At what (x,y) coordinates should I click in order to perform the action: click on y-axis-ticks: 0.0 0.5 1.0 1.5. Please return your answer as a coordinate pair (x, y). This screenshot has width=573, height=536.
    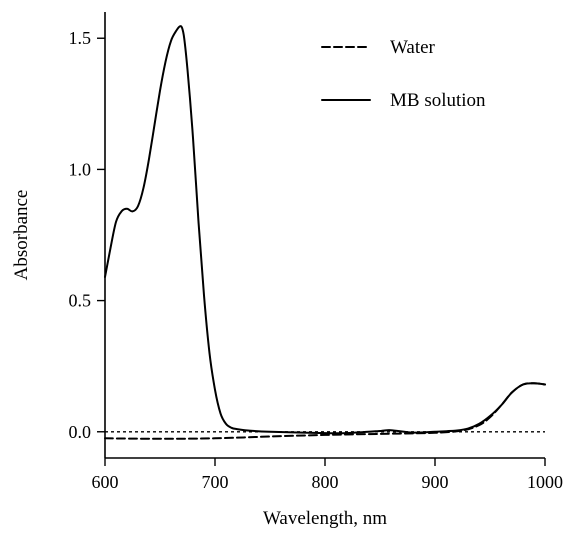
    Looking at the image, I should click on (87, 235).